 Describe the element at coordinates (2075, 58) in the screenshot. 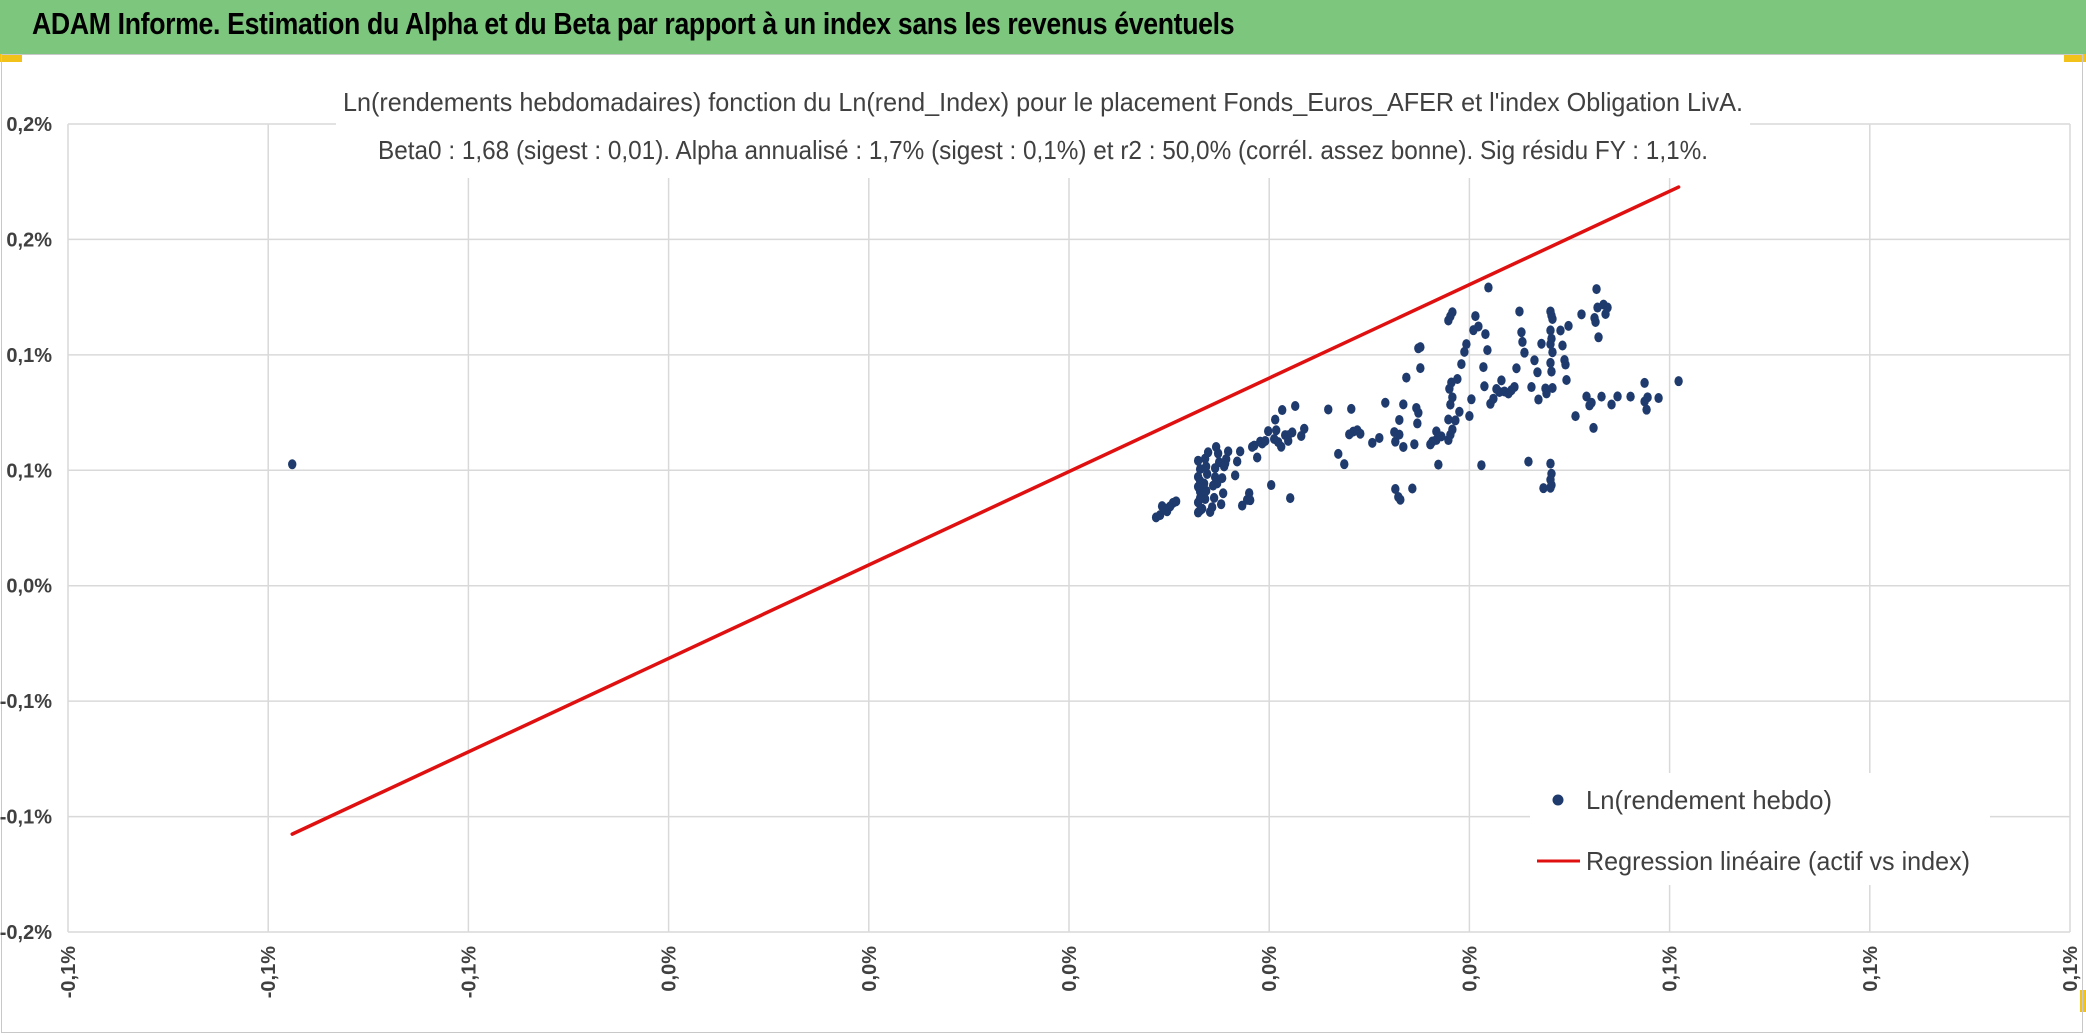

I see `corner-marker-top-right` at that location.